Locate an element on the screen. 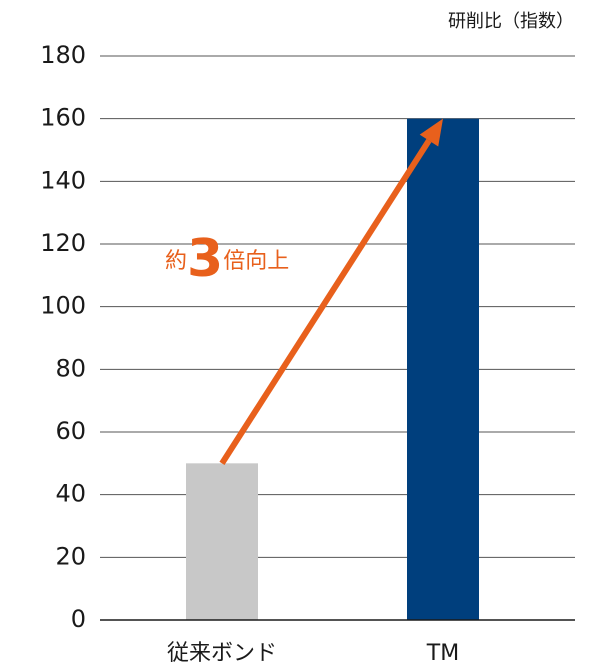  annotation-part: 約 is located at coordinates (176, 261).